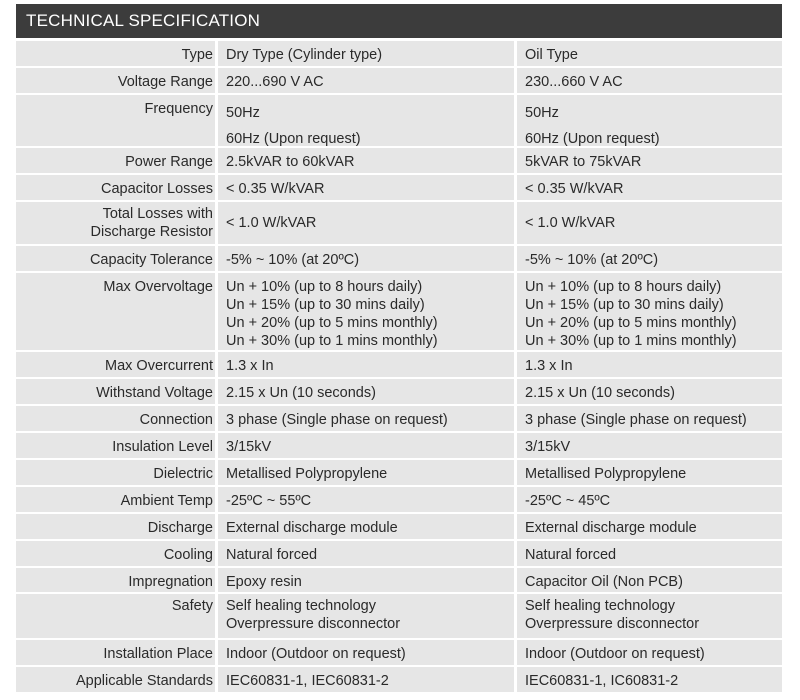 The height and width of the screenshot is (700, 800). I want to click on oil-type-value-line: Un + 30% (up to 1 mins monthly), so click(631, 341).